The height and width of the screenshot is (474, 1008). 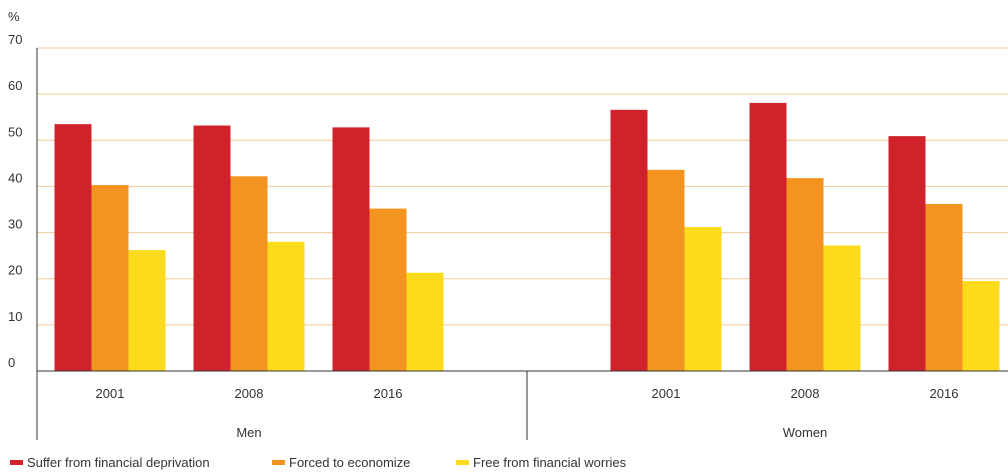 What do you see at coordinates (805, 274) in the screenshot?
I see `bar-women-2008-economize` at bounding box center [805, 274].